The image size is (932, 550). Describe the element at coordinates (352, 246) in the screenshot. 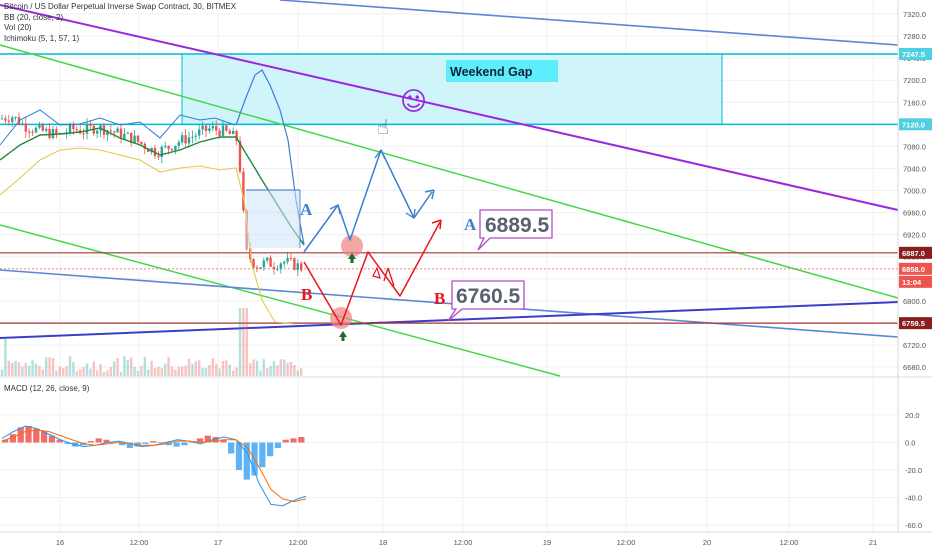

I see `marker-a-circle` at that location.